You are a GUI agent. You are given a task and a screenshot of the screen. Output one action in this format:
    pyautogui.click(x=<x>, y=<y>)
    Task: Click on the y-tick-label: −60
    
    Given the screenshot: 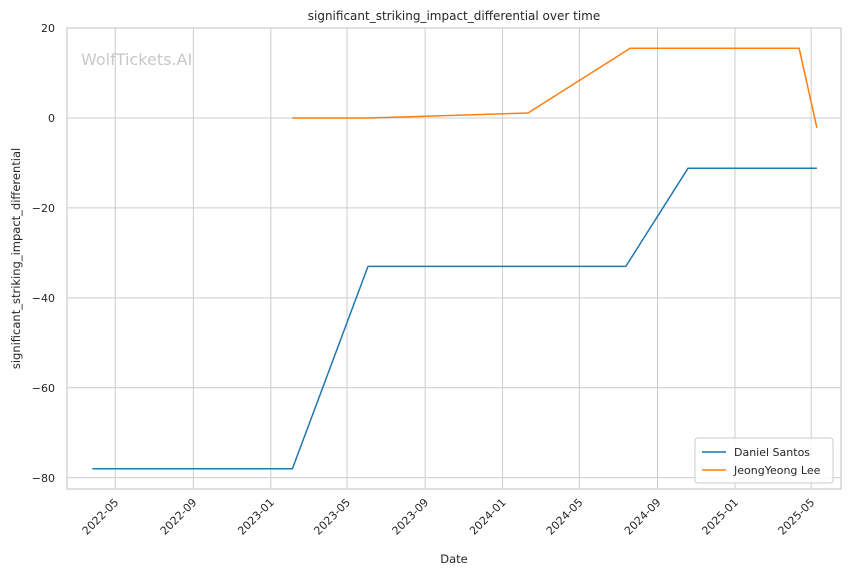 What is the action you would take?
    pyautogui.click(x=43, y=388)
    